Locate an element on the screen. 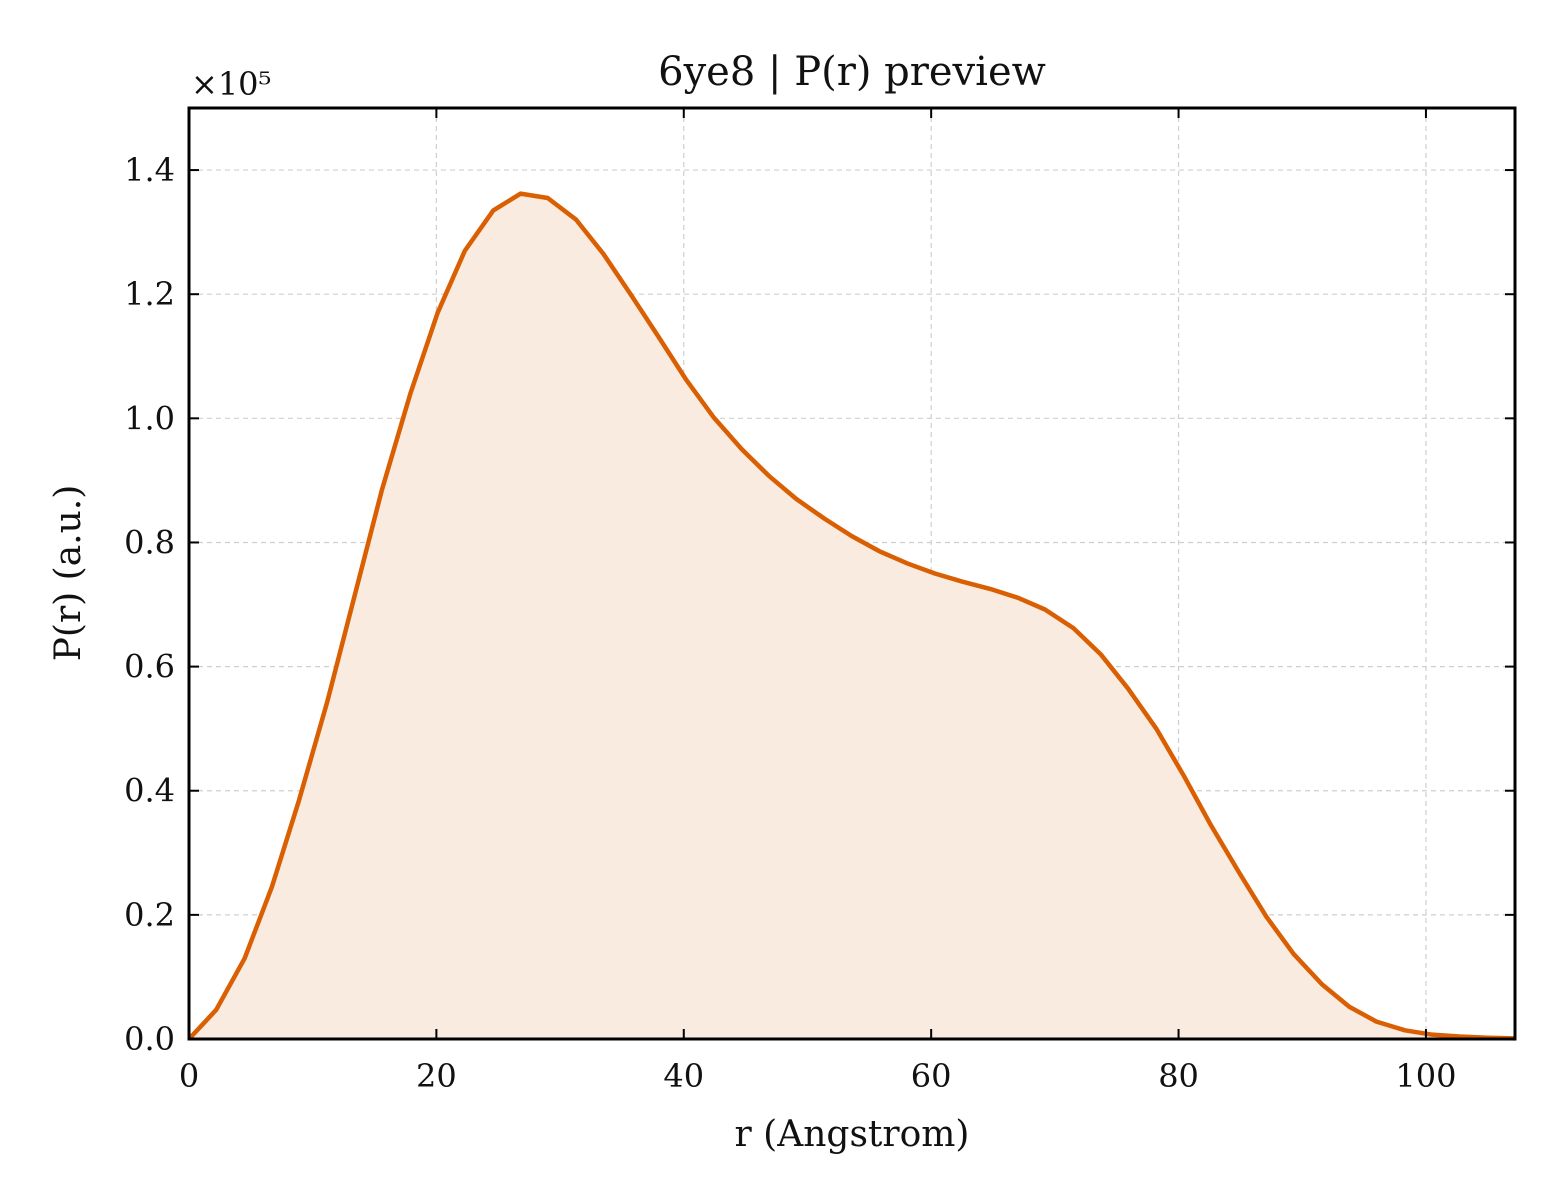  x-tick-label: 80 is located at coordinates (1178, 1076).